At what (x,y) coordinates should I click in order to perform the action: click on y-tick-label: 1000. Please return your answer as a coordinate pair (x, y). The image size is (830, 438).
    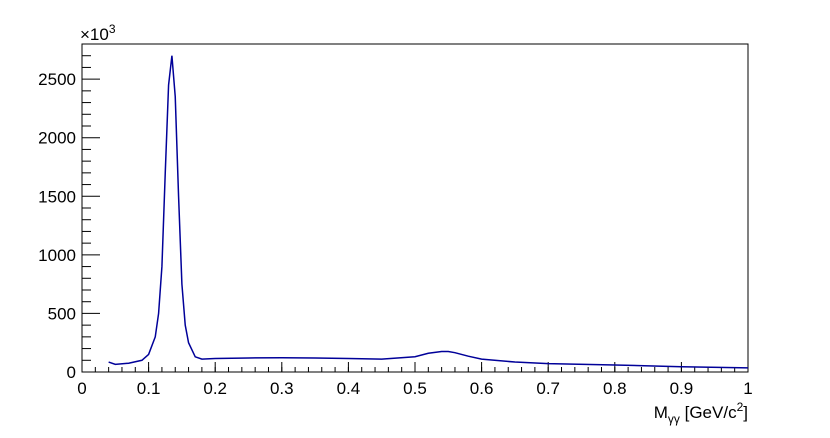
    Looking at the image, I should click on (57, 255).